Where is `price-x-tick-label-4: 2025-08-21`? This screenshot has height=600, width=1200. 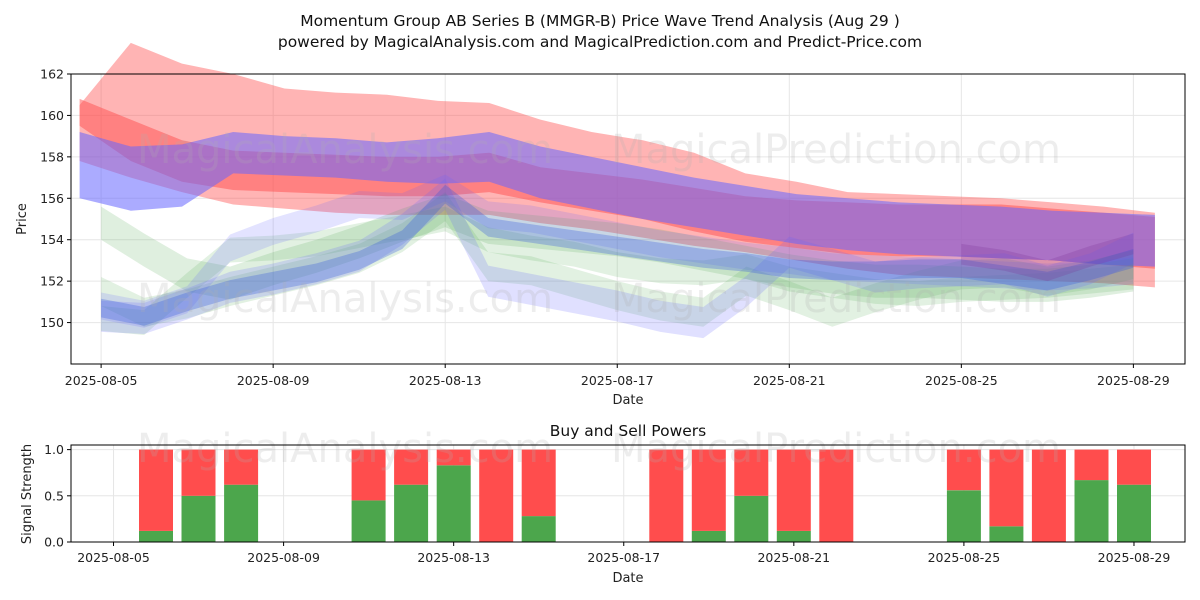
price-x-tick-label-4: 2025-08-21 is located at coordinates (789, 380).